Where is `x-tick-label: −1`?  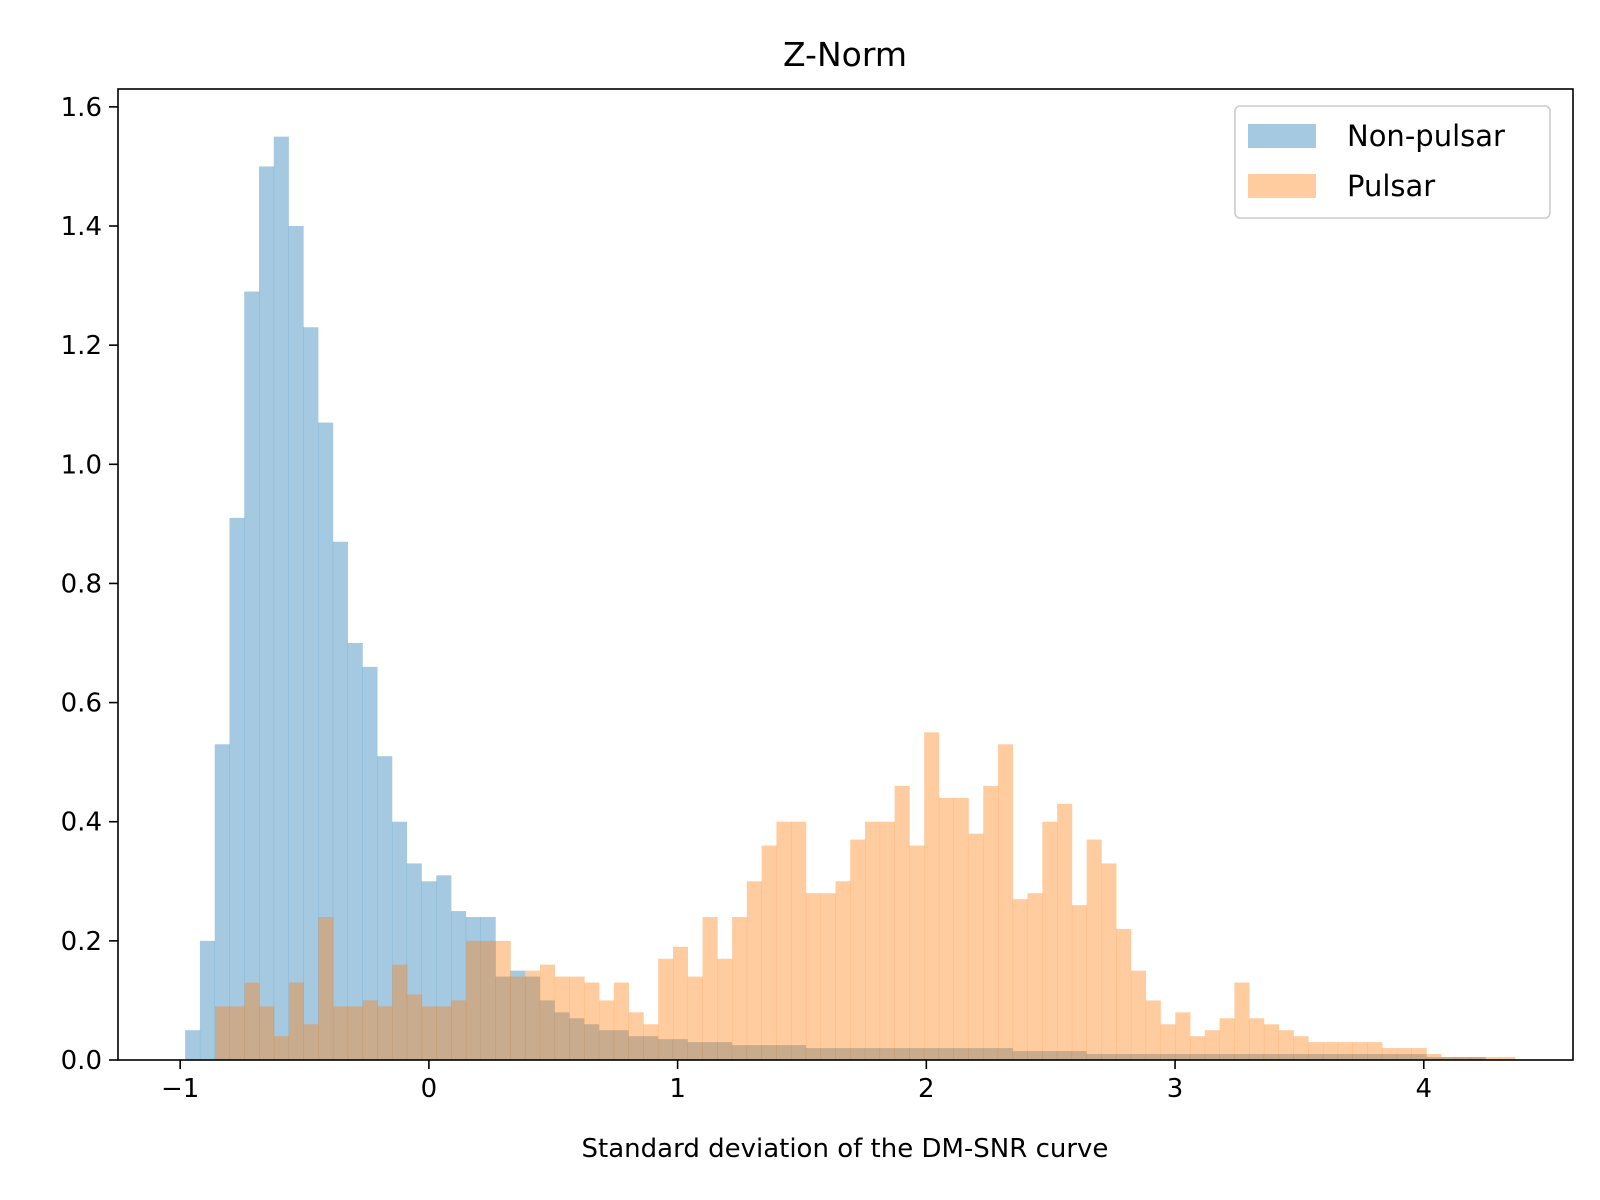
x-tick-label: −1 is located at coordinates (180, 1089).